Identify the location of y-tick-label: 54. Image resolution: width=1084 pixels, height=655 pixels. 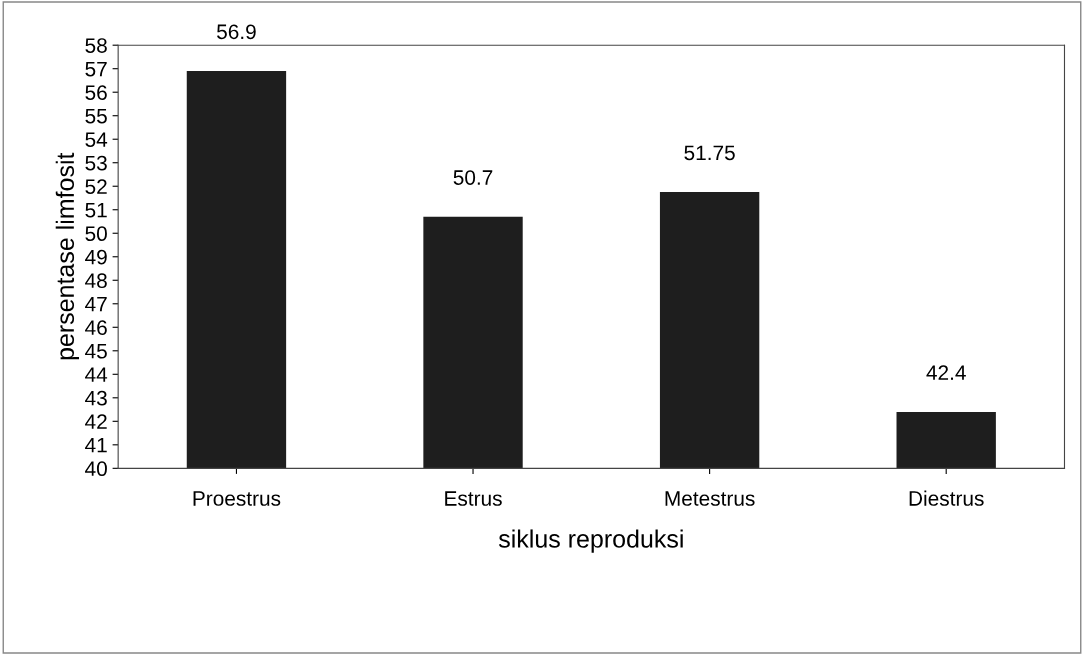
(96, 139).